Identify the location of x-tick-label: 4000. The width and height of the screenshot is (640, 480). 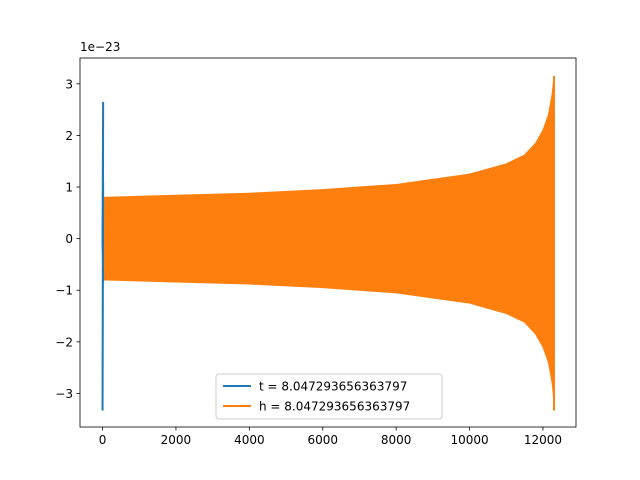
(249, 440).